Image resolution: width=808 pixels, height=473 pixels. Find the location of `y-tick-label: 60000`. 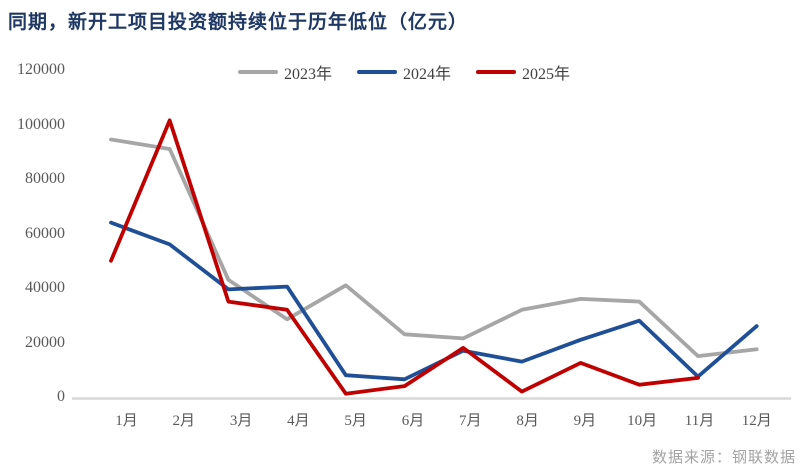

y-tick-label: 60000 is located at coordinates (45, 233).